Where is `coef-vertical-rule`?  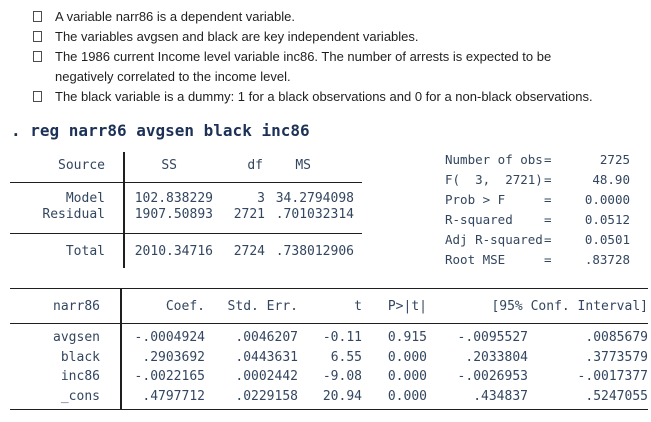 coef-vertical-rule is located at coordinates (121, 349).